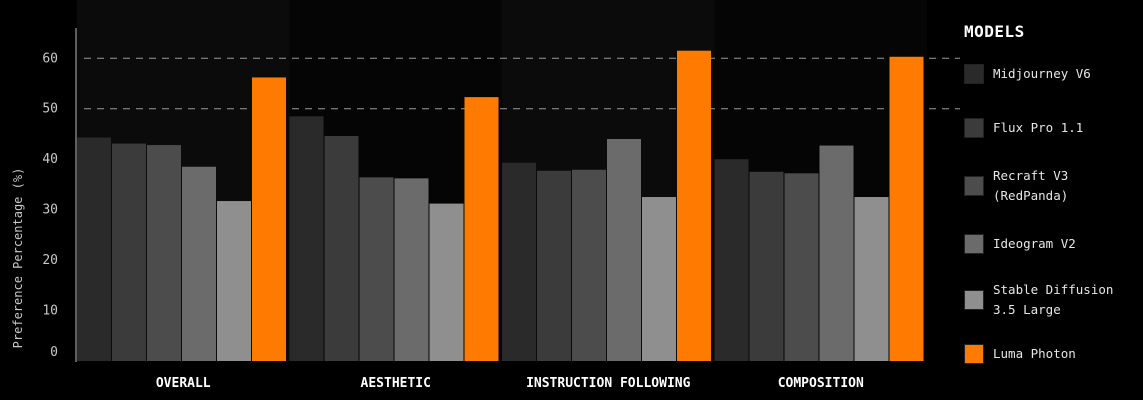 This screenshot has height=400, width=1143. Describe the element at coordinates (801, 267) in the screenshot. I see `bar-recraft-v3-(redpanda)-composition` at that location.